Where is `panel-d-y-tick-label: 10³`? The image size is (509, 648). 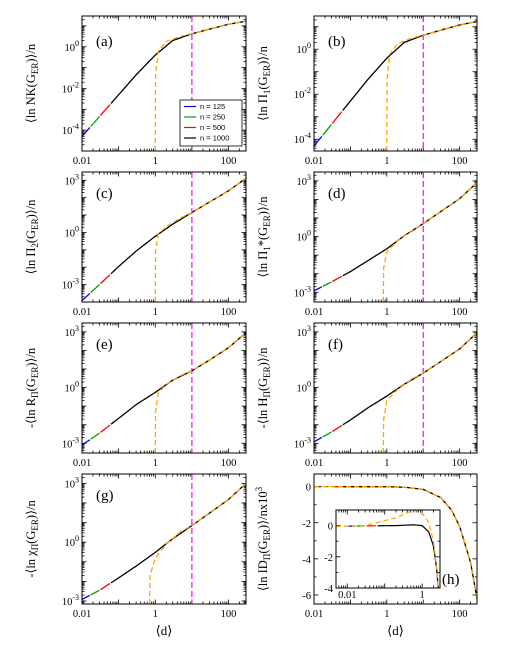
panel-d-y-tick-label: 10³ is located at coordinates (304, 180).